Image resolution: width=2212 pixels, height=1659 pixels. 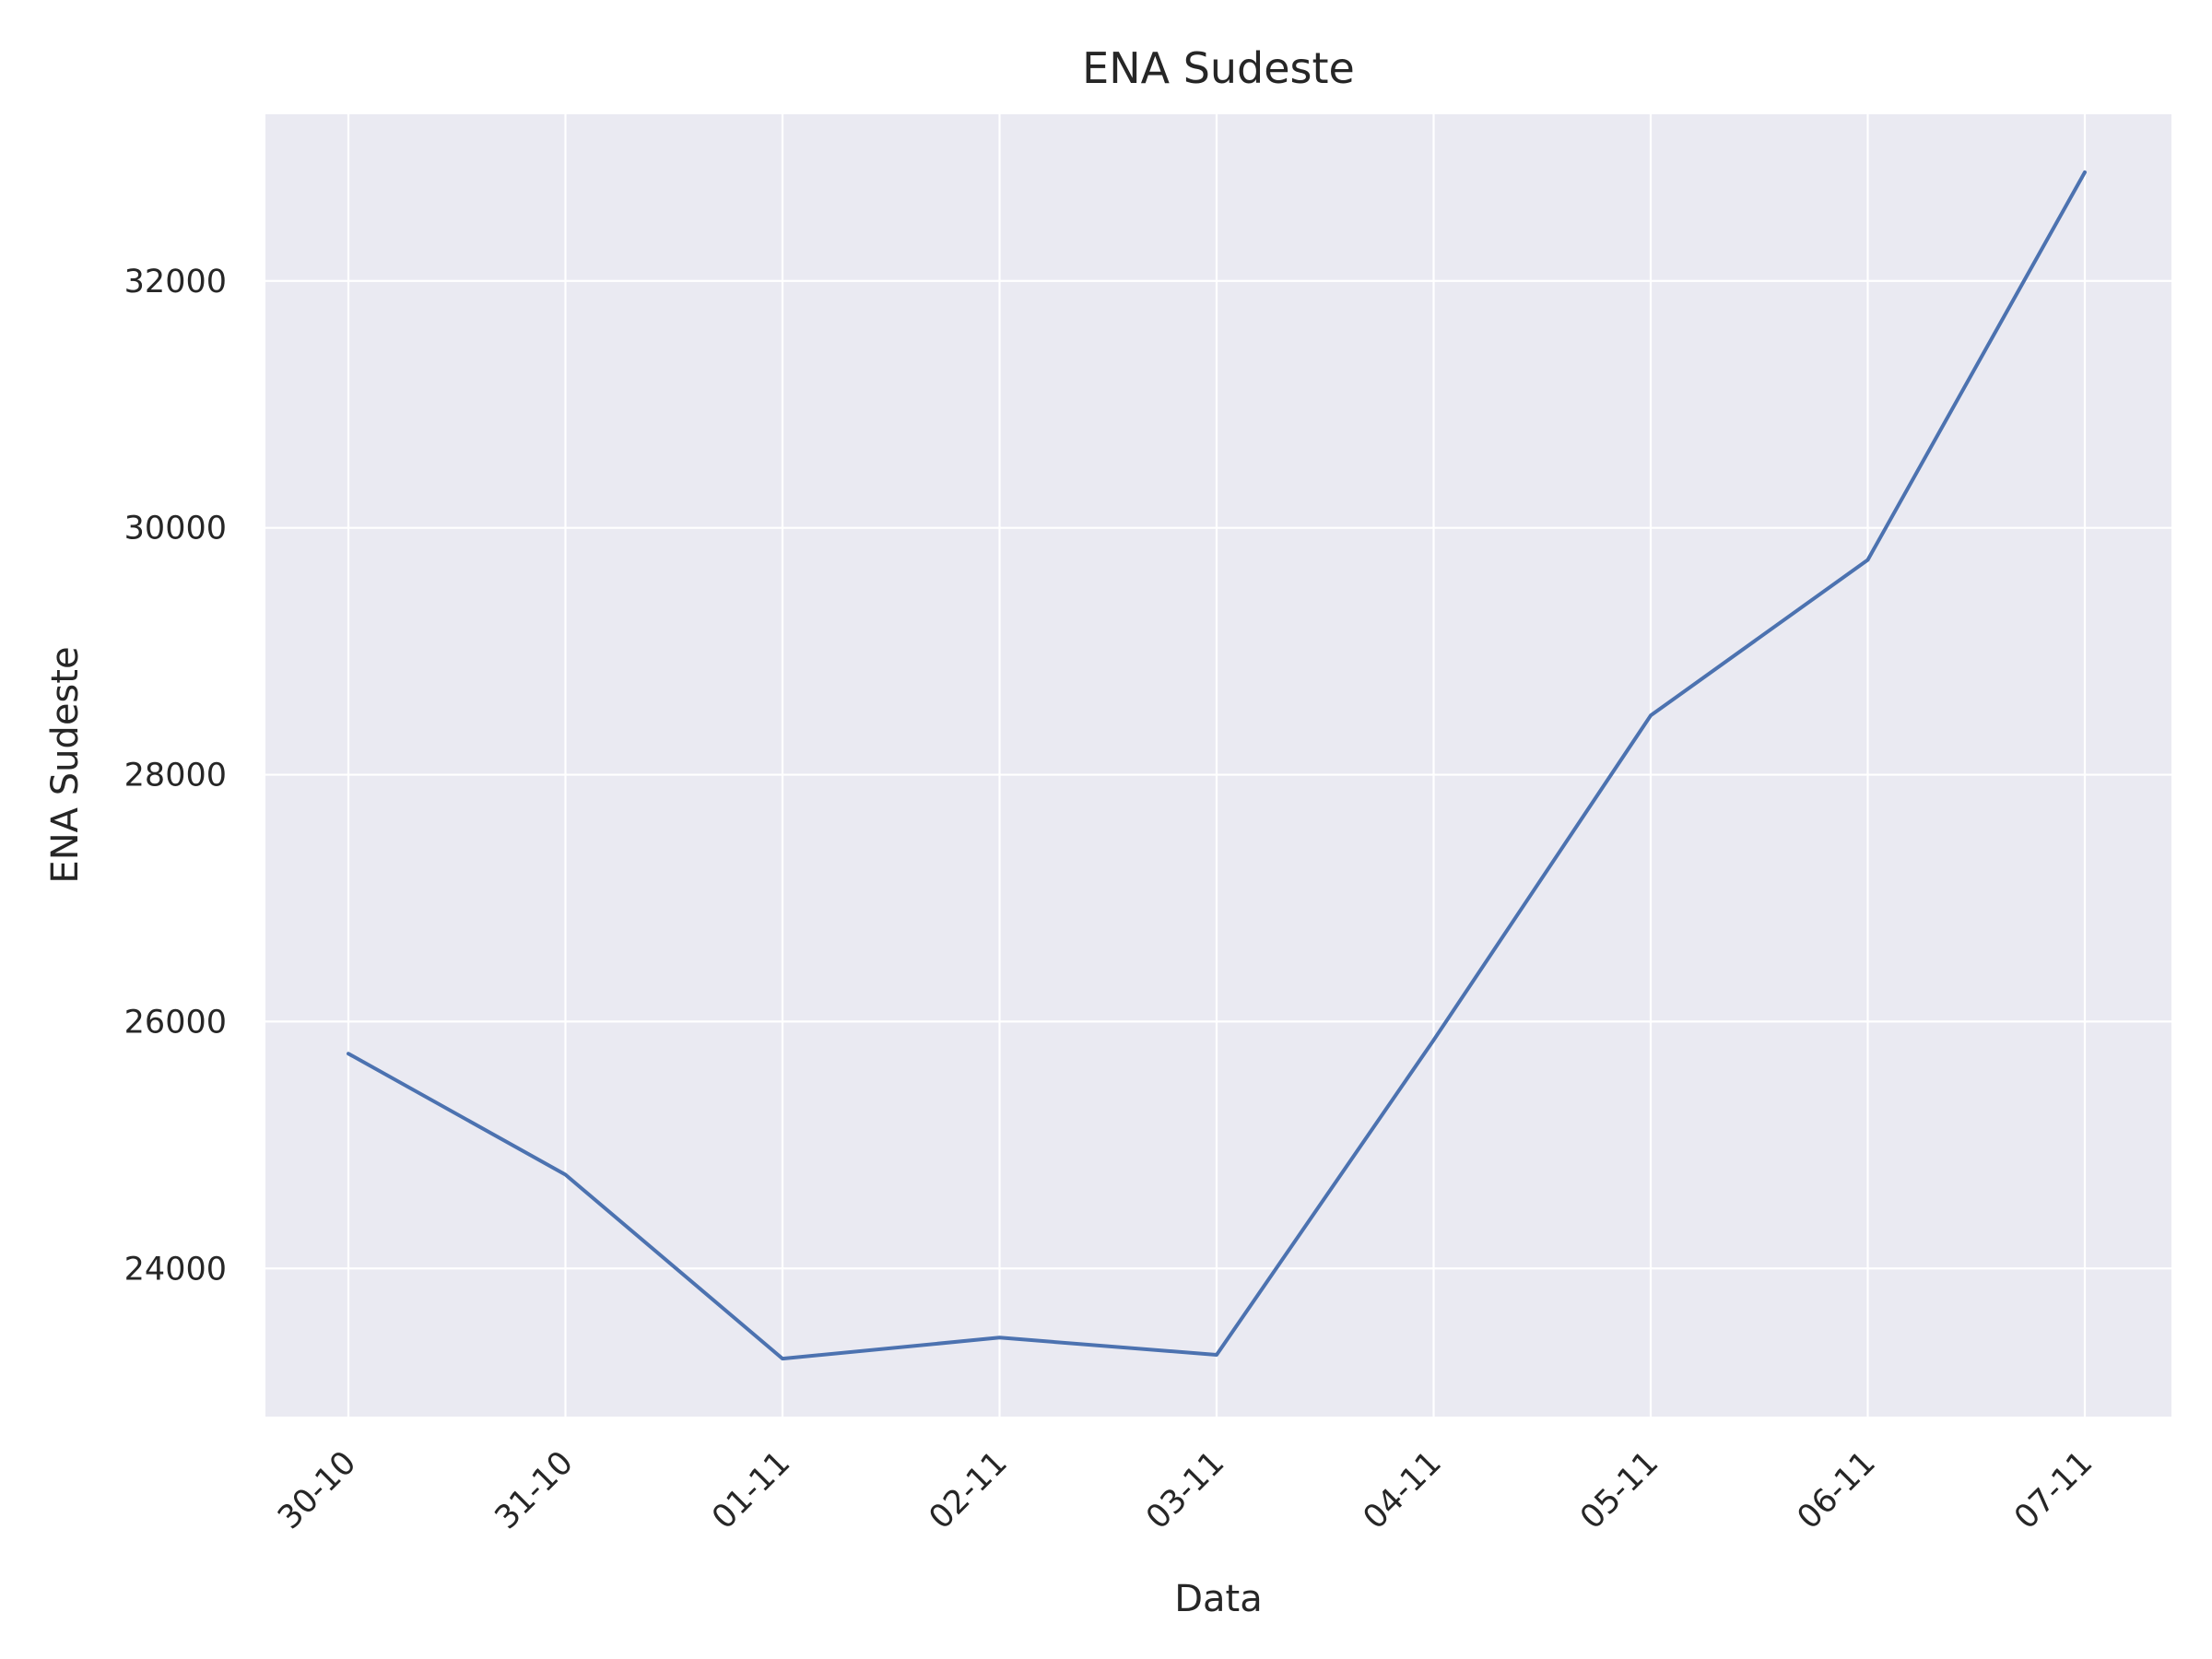 What do you see at coordinates (1218, 68) in the screenshot?
I see `chart-title: ENA Sudeste` at bounding box center [1218, 68].